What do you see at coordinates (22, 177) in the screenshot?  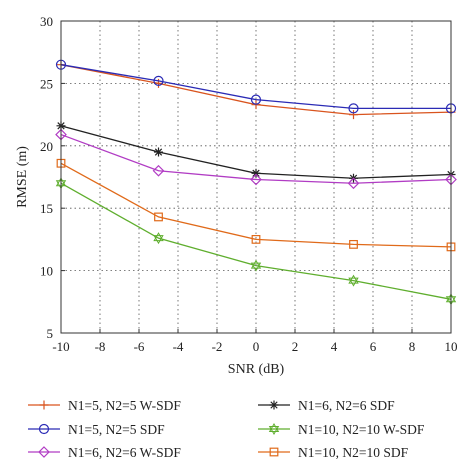 I see `y-axis-title: RMSE (m)` at bounding box center [22, 177].